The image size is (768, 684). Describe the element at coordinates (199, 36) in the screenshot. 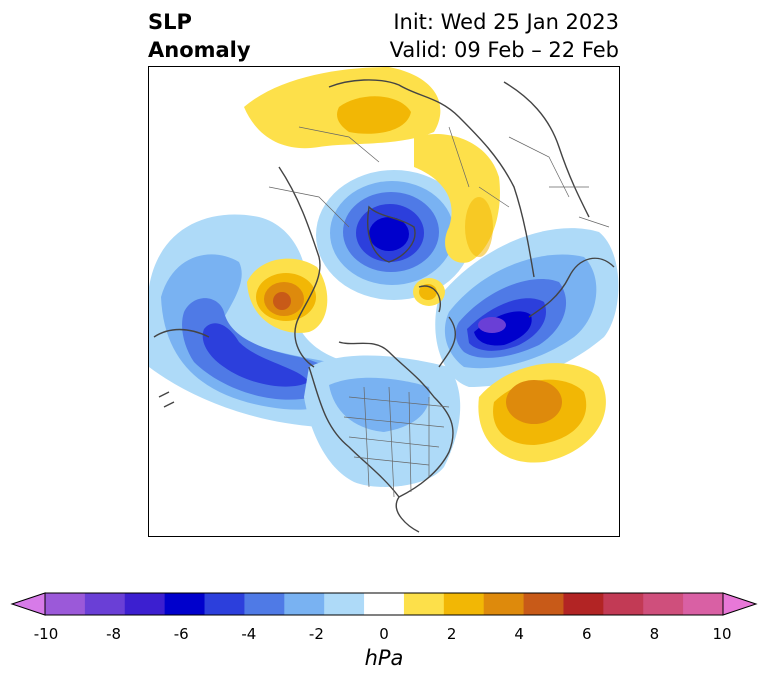

I see `map-title: SLP Anomaly` at that location.